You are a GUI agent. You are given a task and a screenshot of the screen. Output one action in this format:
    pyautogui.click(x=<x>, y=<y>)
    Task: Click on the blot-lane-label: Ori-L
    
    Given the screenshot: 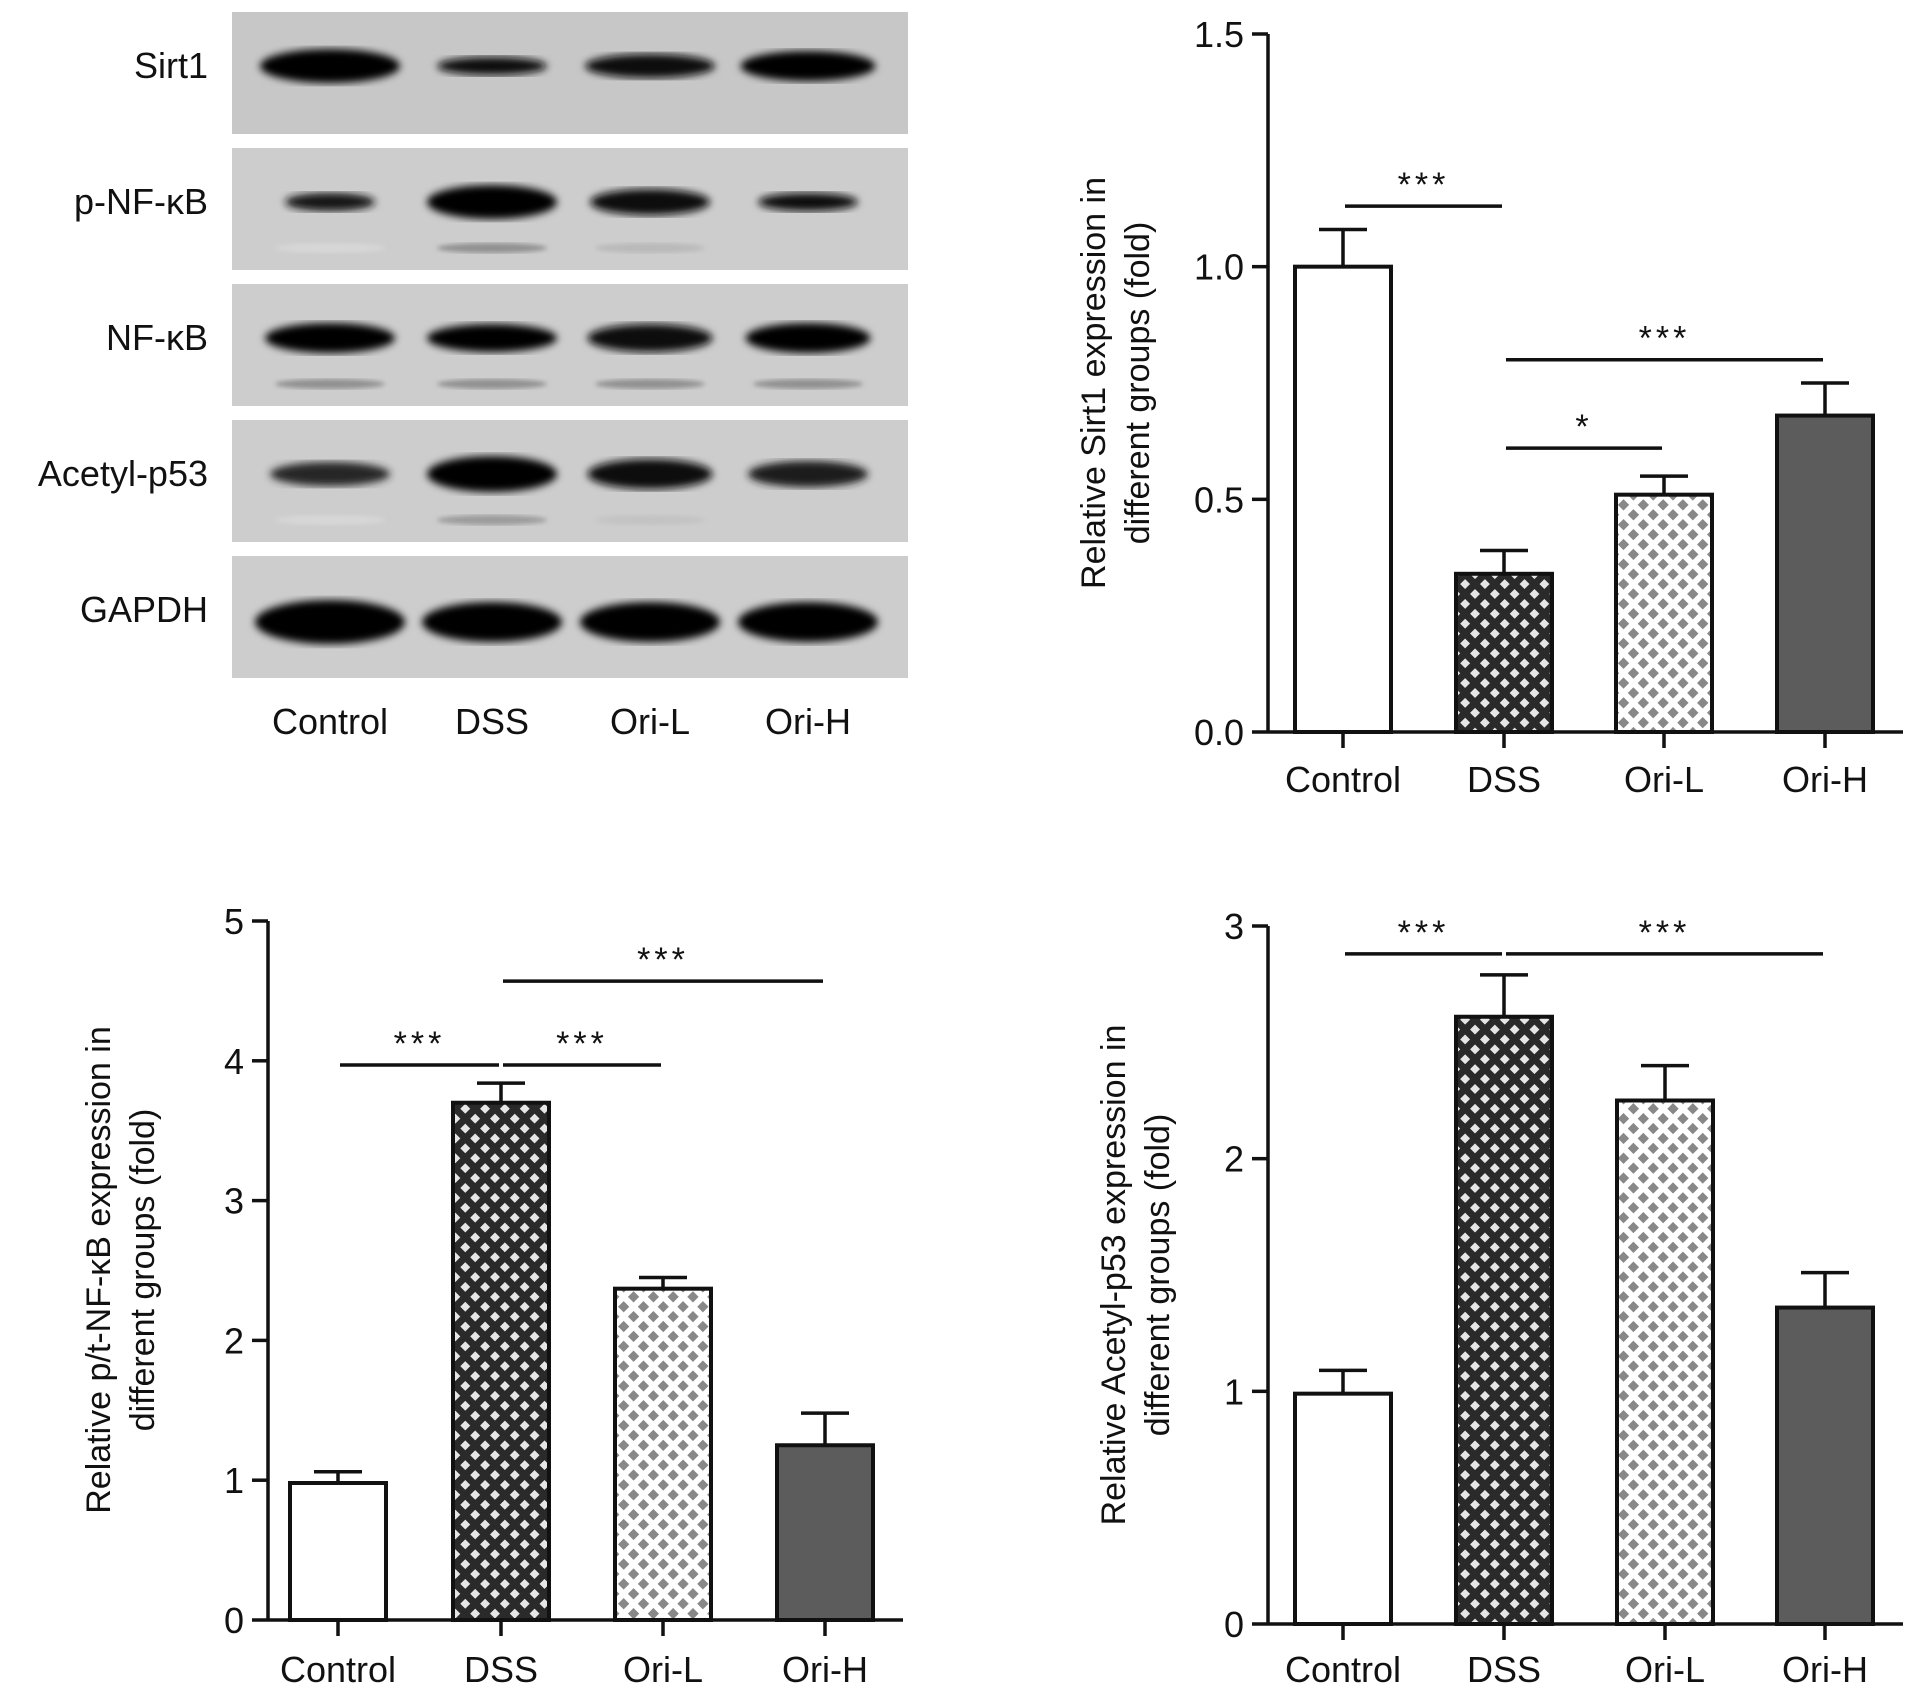 What is the action you would take?
    pyautogui.click(x=650, y=721)
    